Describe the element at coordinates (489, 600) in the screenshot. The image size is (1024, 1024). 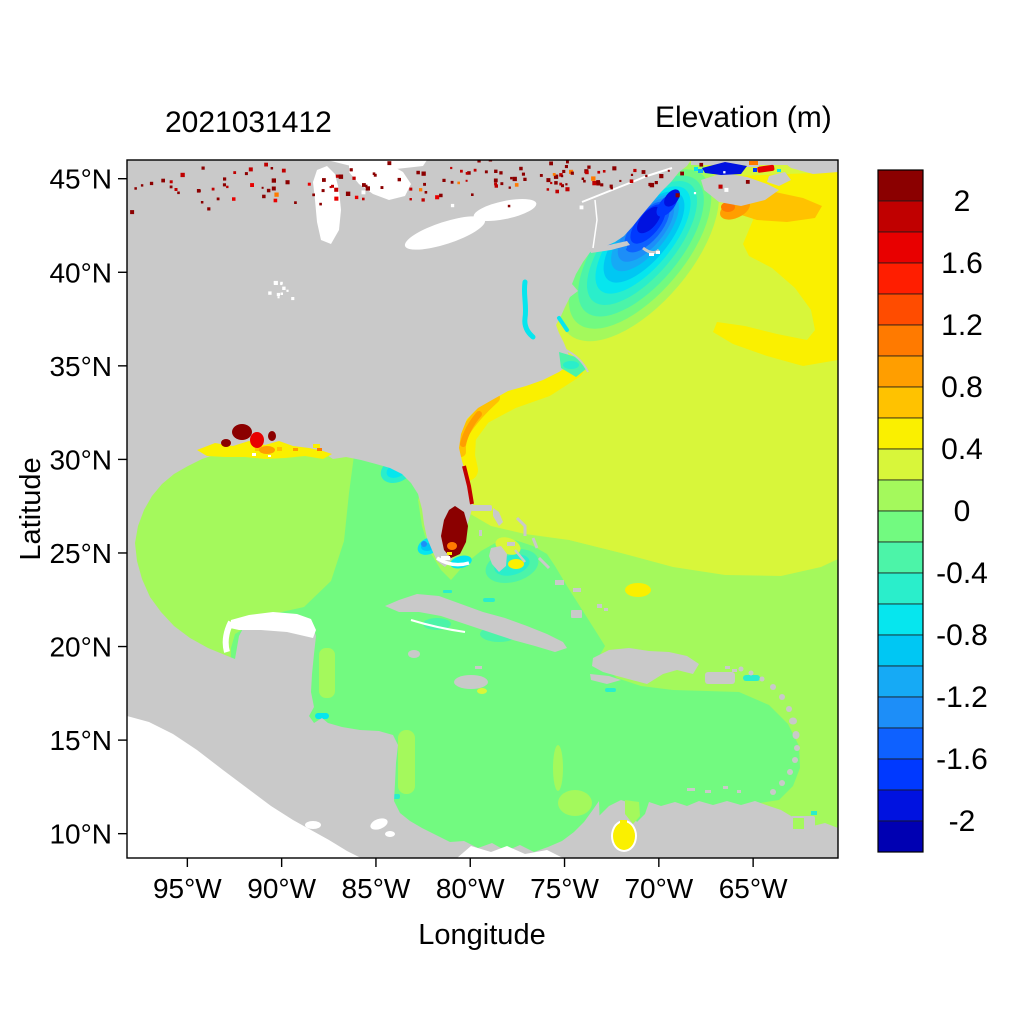
I see `cuba-north-turquoise-dash` at that location.